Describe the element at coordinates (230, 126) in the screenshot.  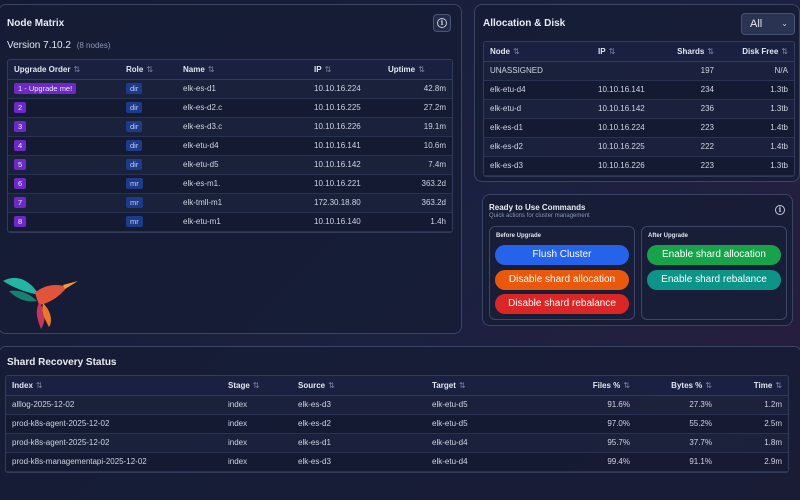
I see `node-row: 3 dir elk-es-d3.c 10.10.16.226 19.1m` at that location.